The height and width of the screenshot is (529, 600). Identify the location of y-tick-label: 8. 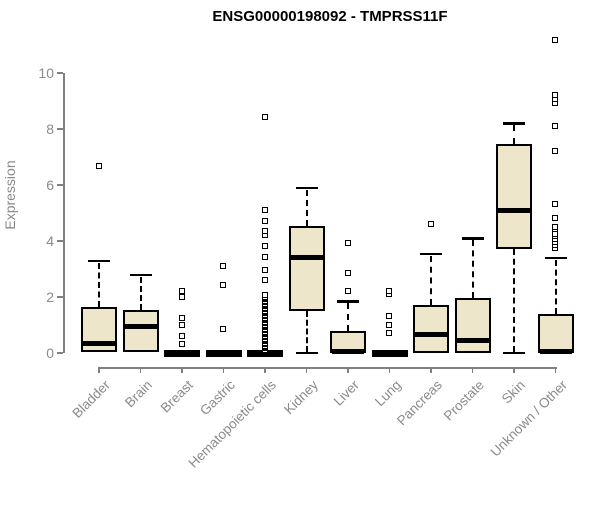
(50, 129).